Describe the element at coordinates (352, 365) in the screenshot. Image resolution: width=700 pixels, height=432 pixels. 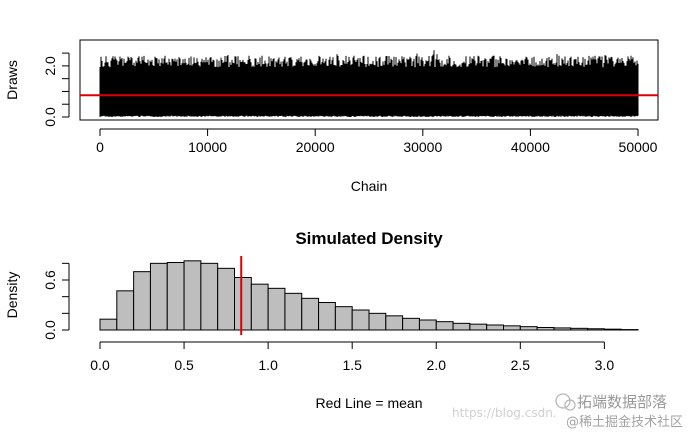
I see `histogram-x-tick-label: 1.5` at that location.